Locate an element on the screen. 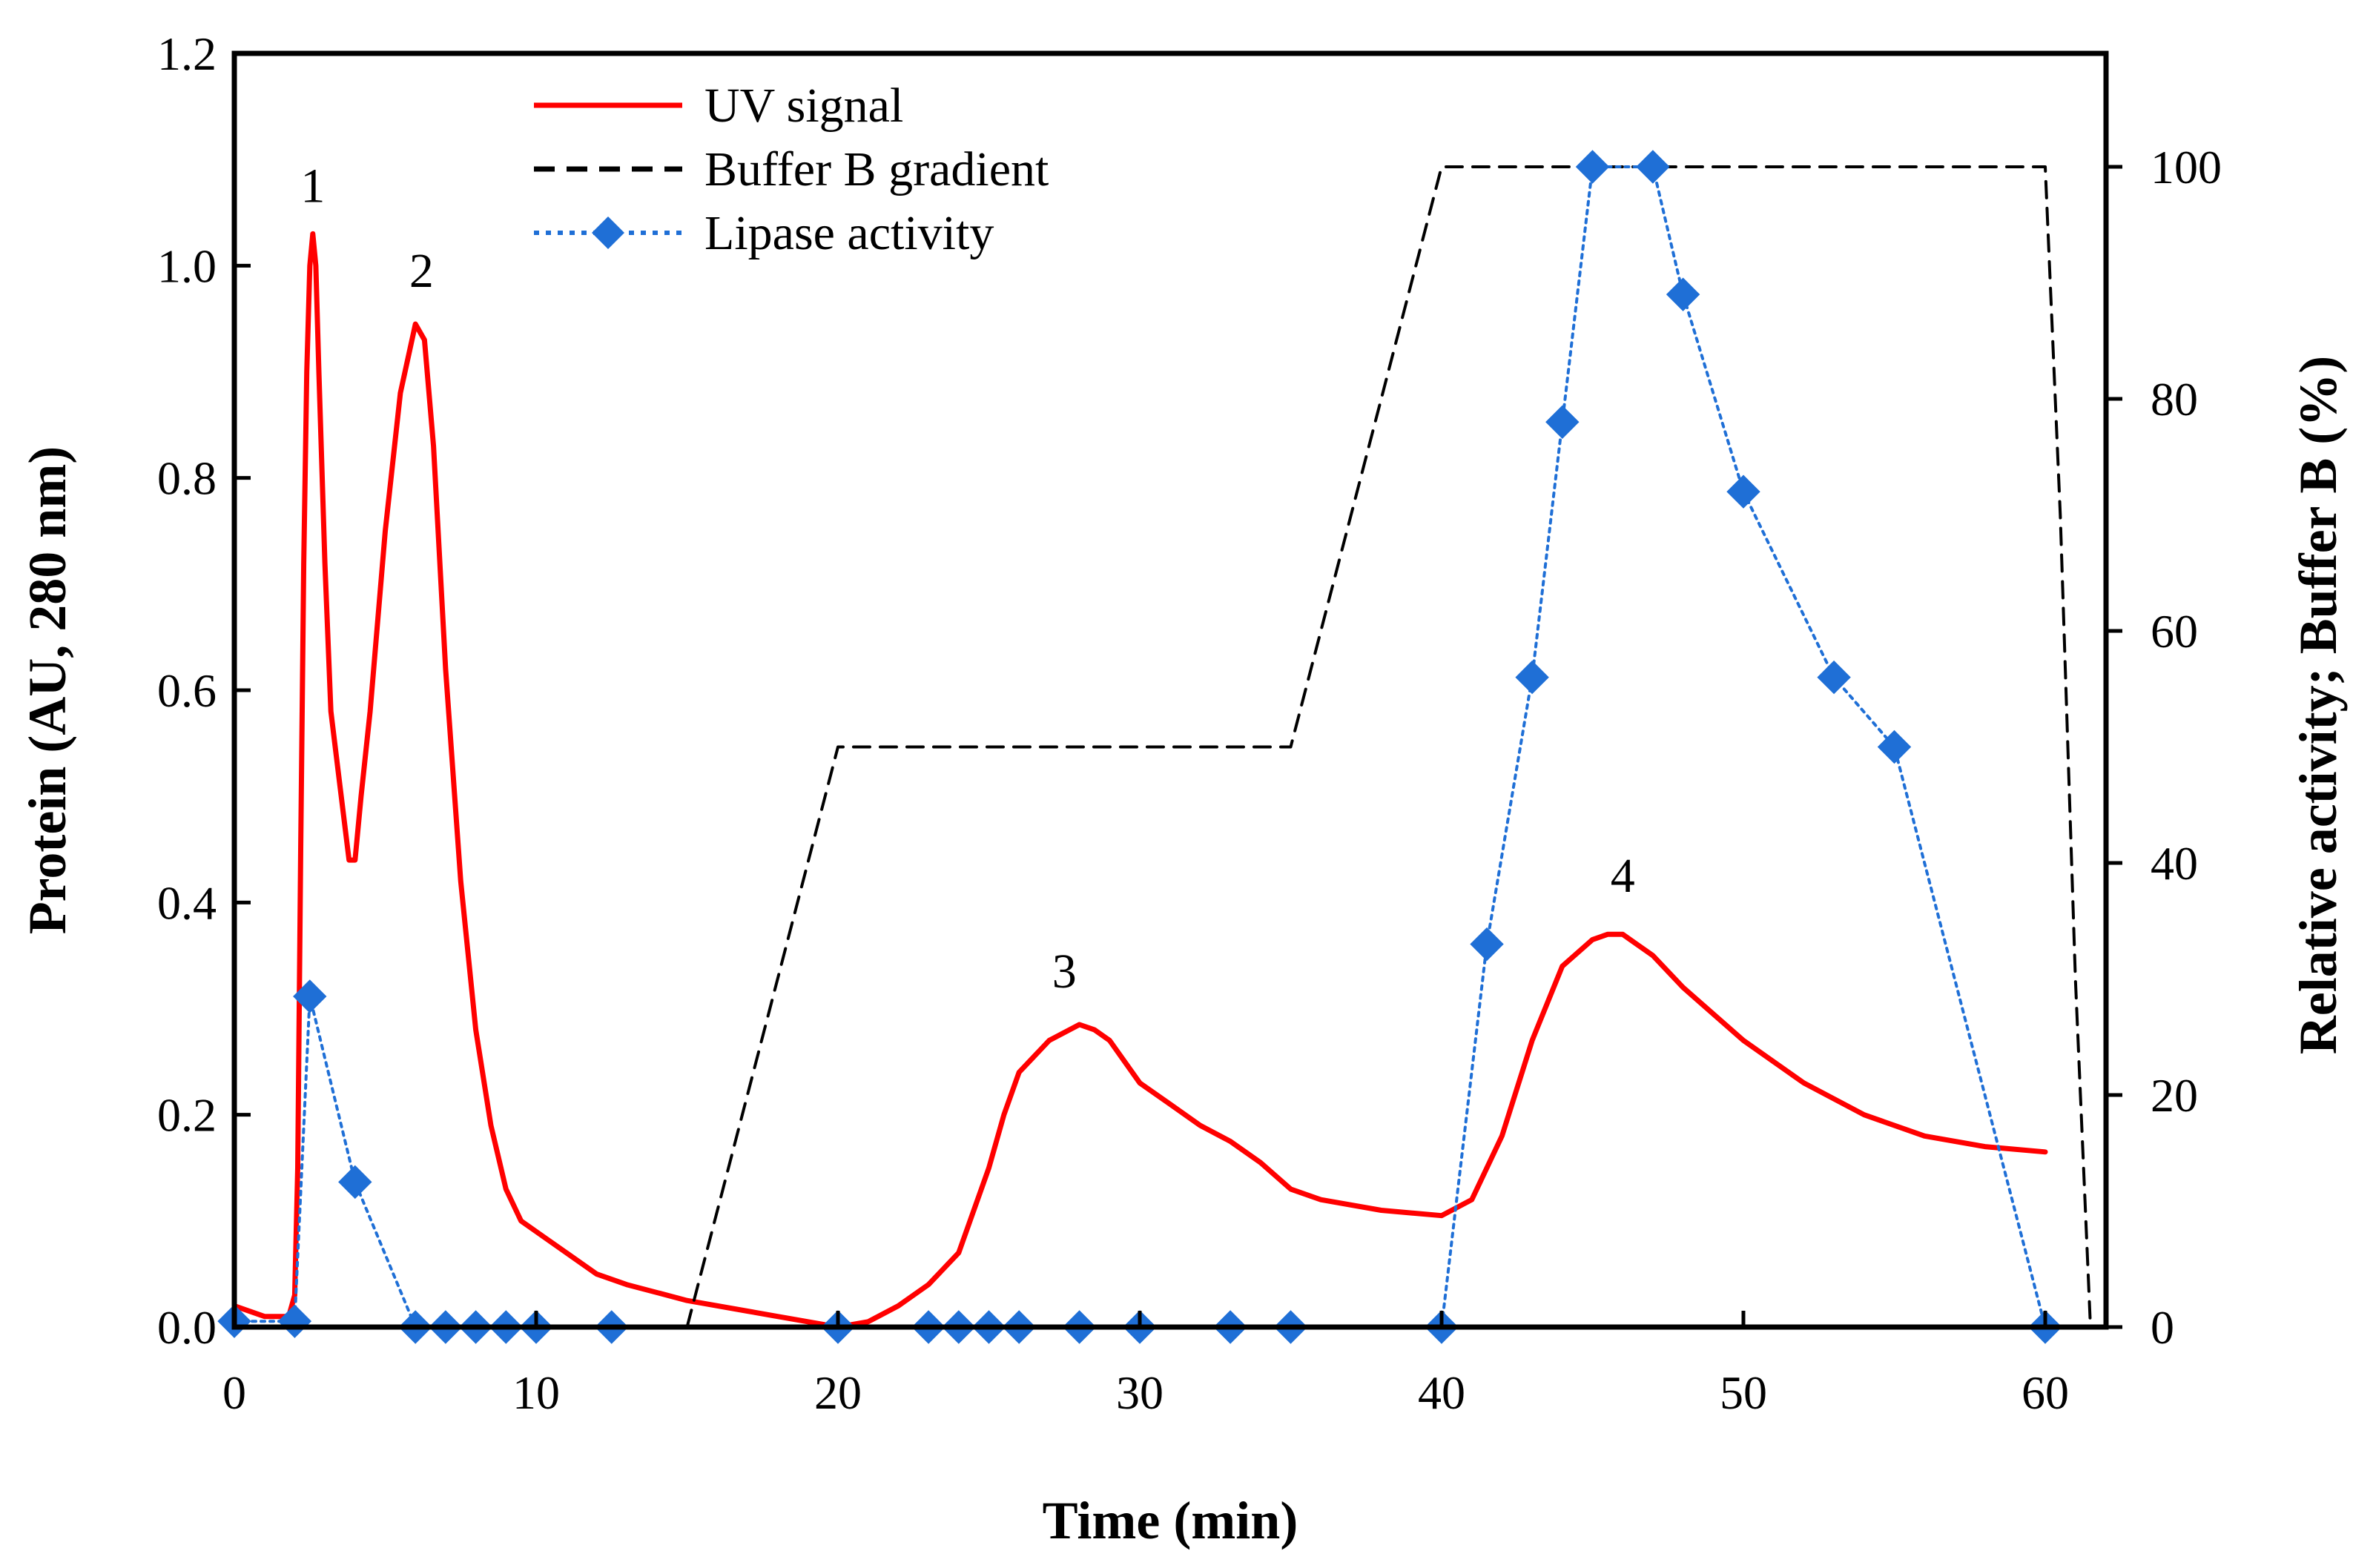  legend-label-uv-signal: UV signal is located at coordinates (803, 106).